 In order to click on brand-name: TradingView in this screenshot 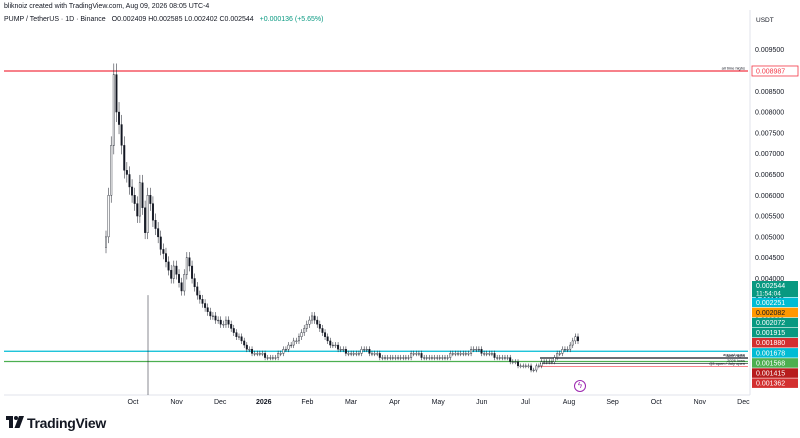, I will do `click(66, 423)`.